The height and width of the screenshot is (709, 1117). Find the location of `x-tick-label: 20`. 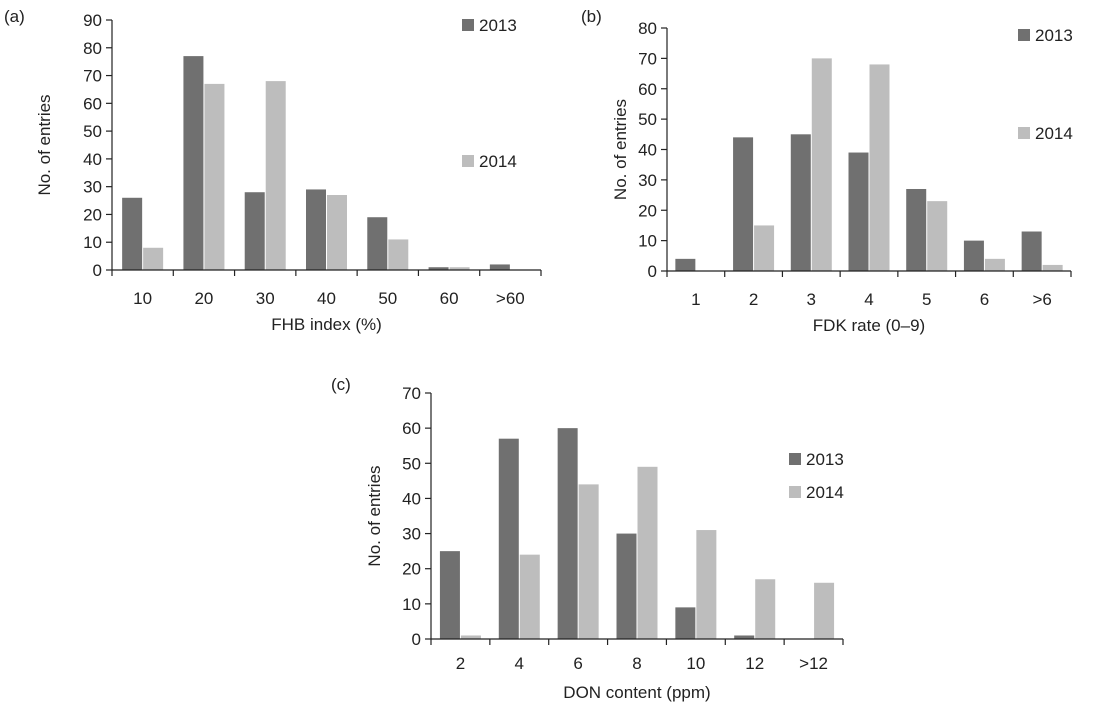

x-tick-label: 20 is located at coordinates (203, 298).